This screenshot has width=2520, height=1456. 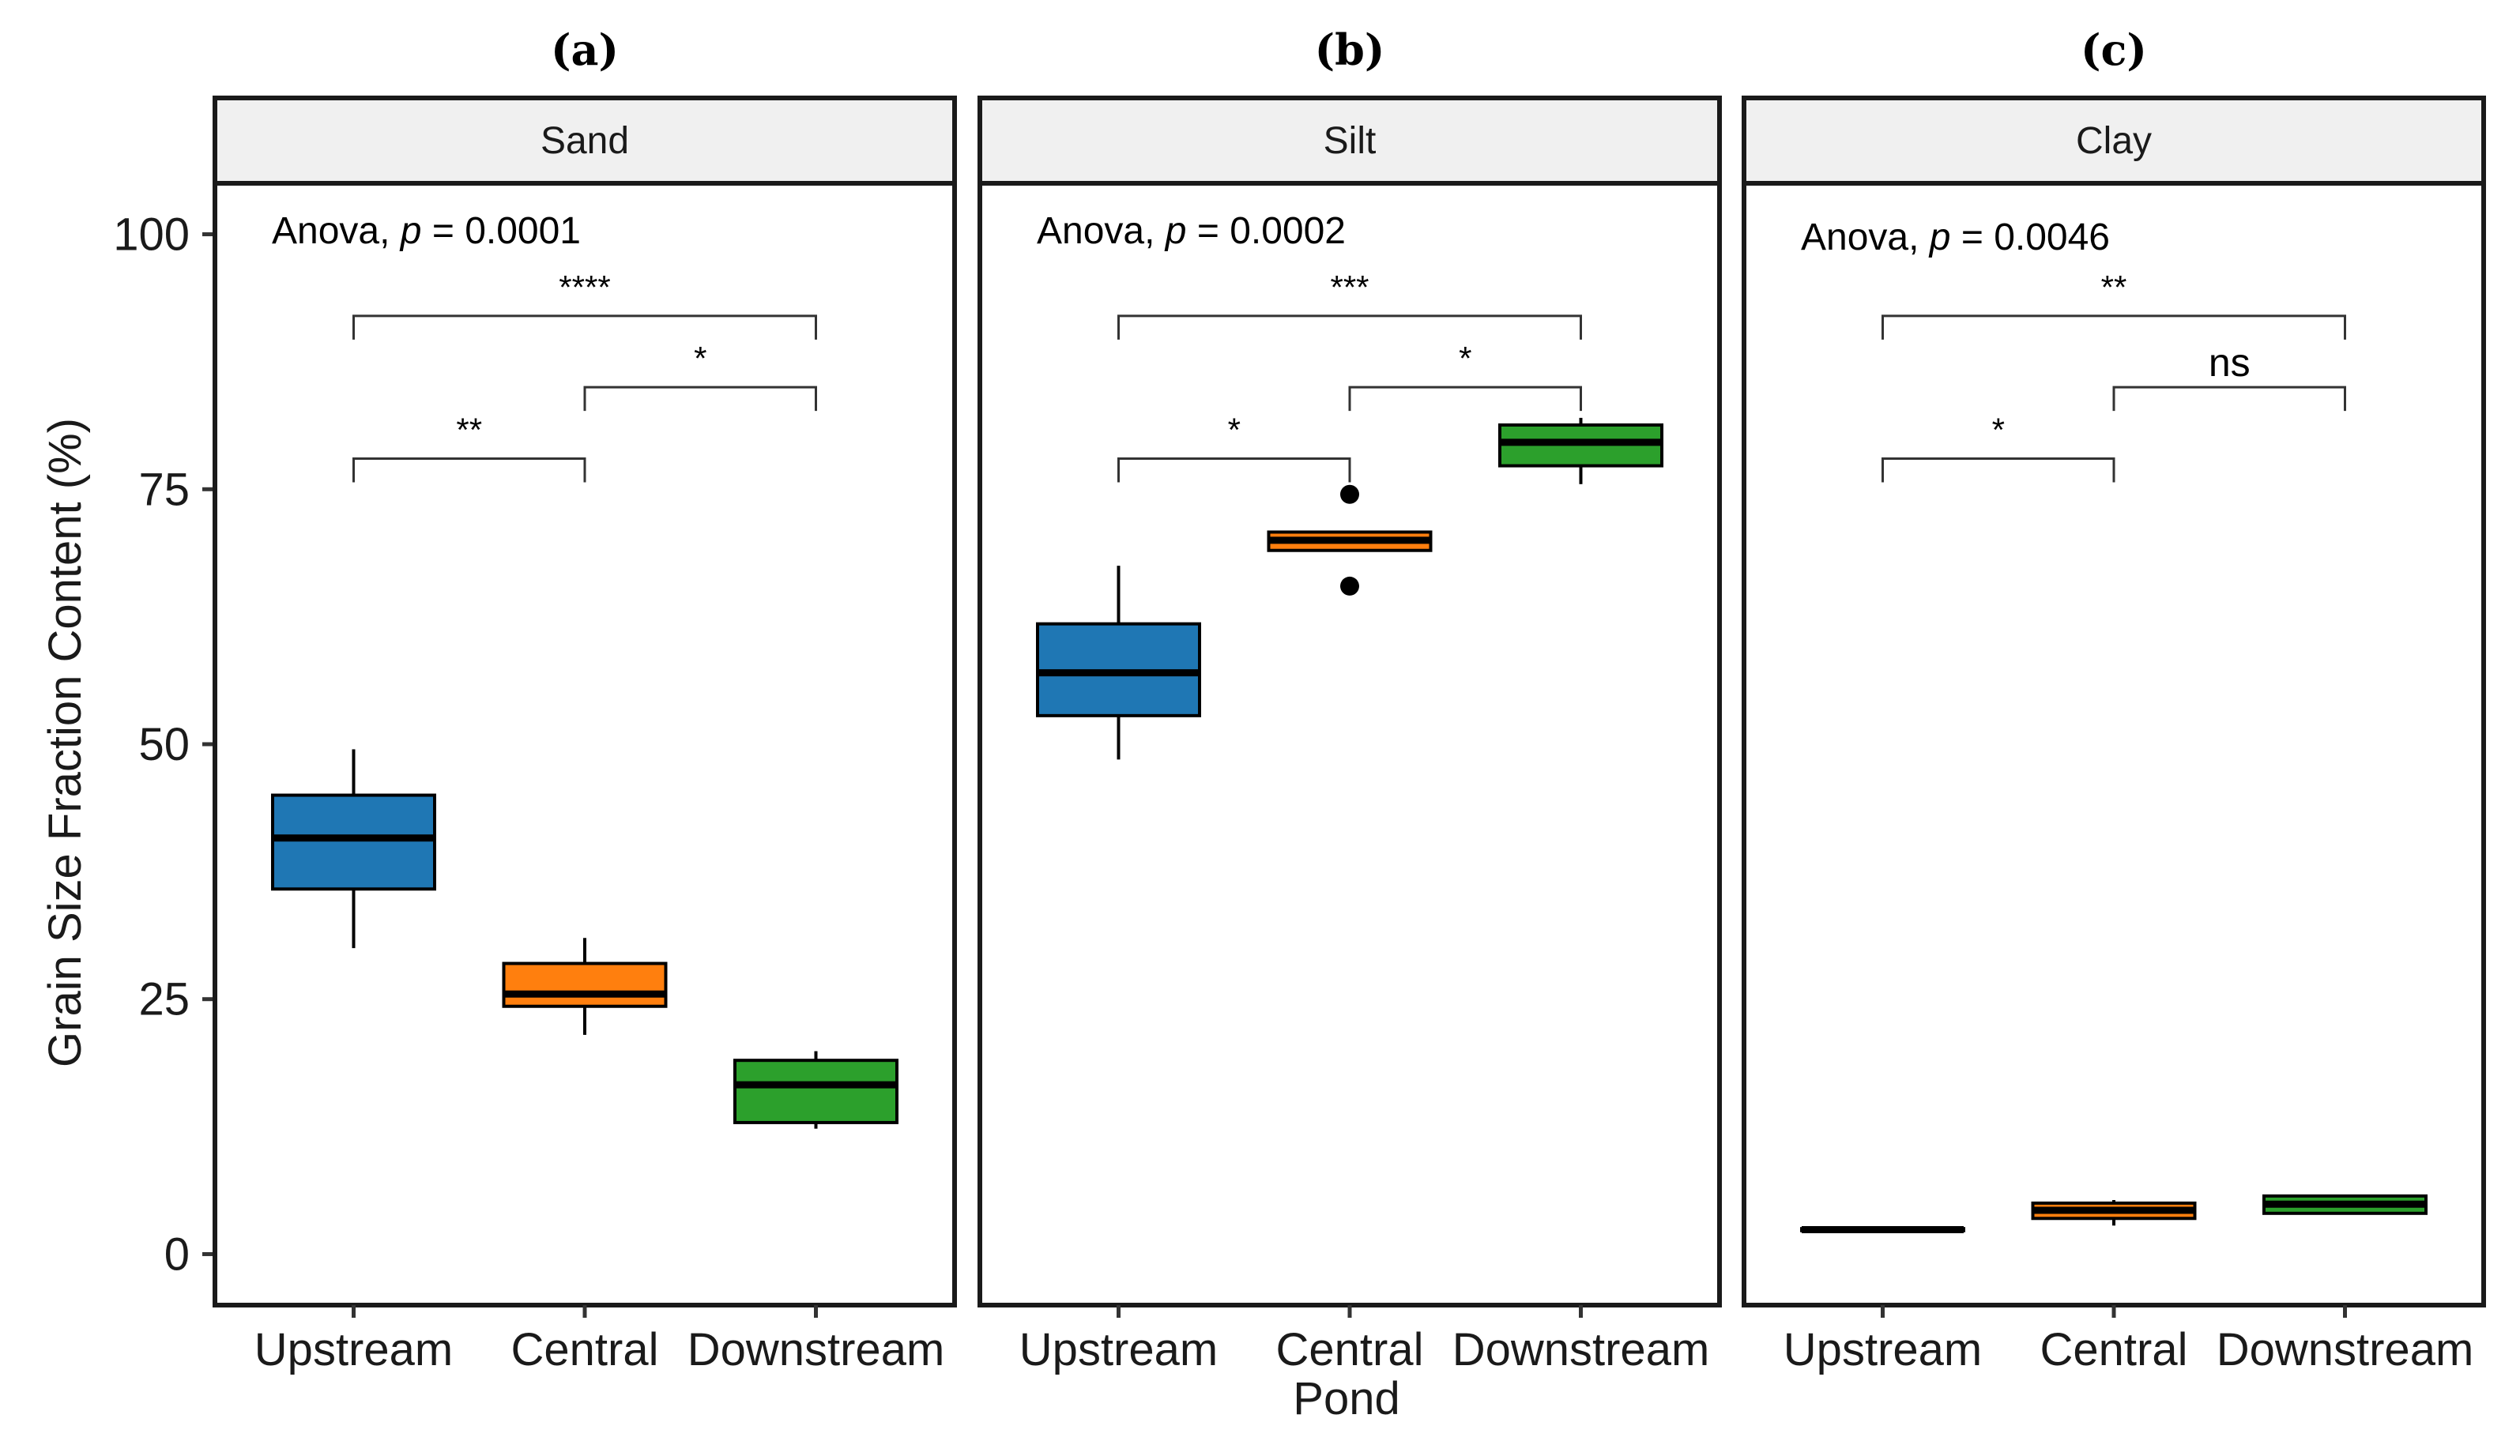 I want to click on panel-label: (c), so click(x=2114, y=49).